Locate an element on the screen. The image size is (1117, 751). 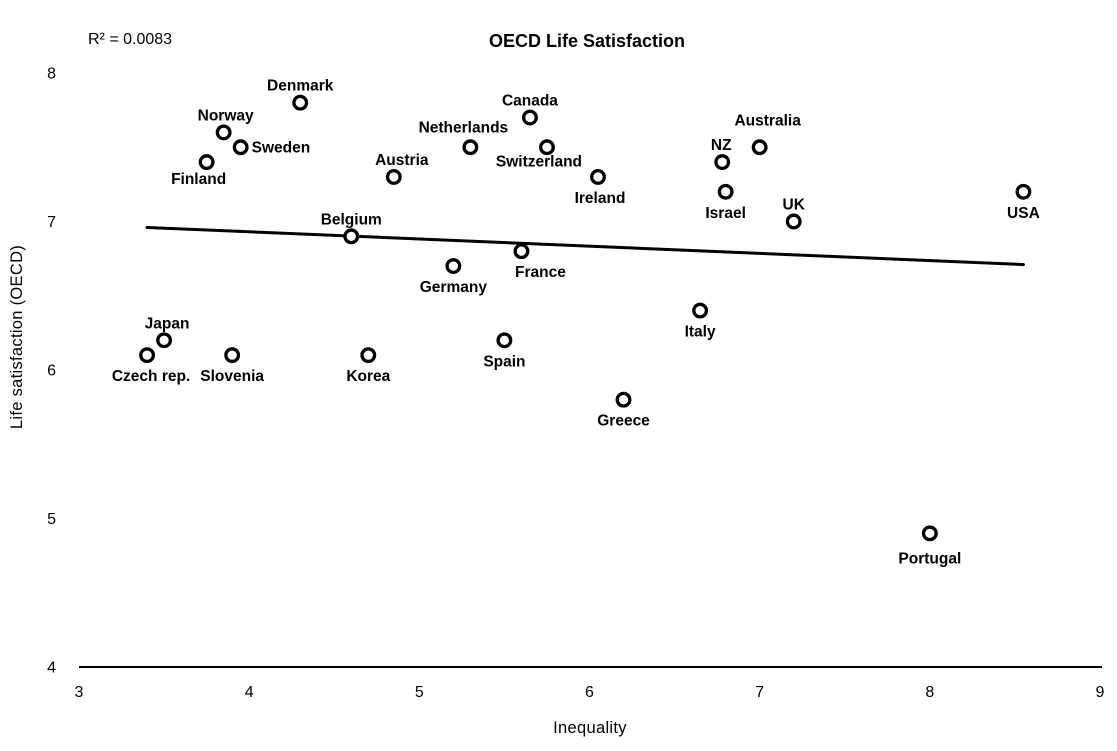
y-tick-8: 8 is located at coordinates (51, 74).